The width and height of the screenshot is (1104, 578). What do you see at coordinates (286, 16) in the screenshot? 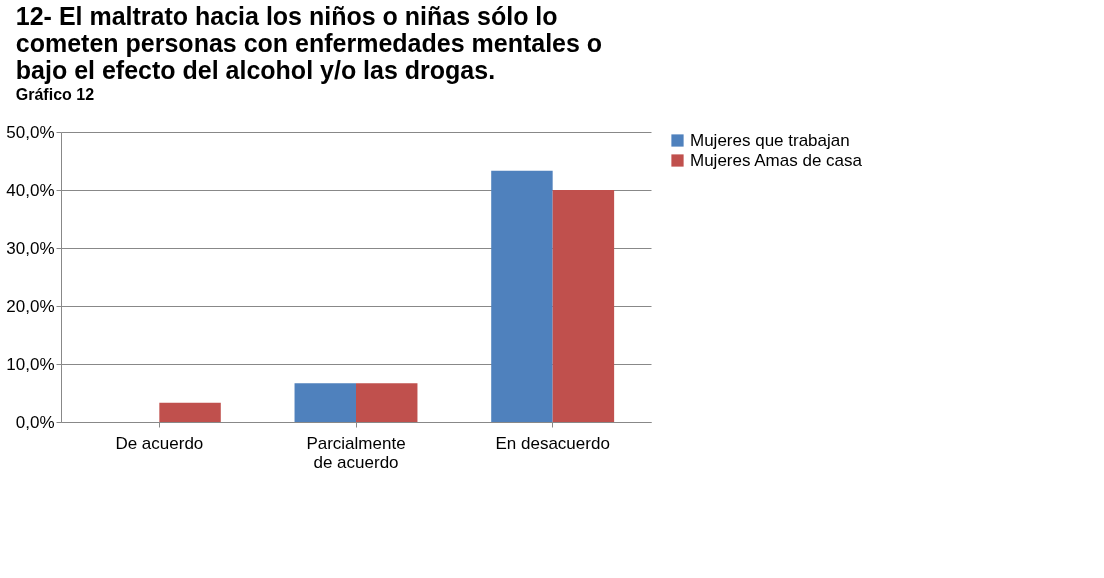
I see `text: 12- El maltrato hacia los niños o niñas sólo lo` at bounding box center [286, 16].